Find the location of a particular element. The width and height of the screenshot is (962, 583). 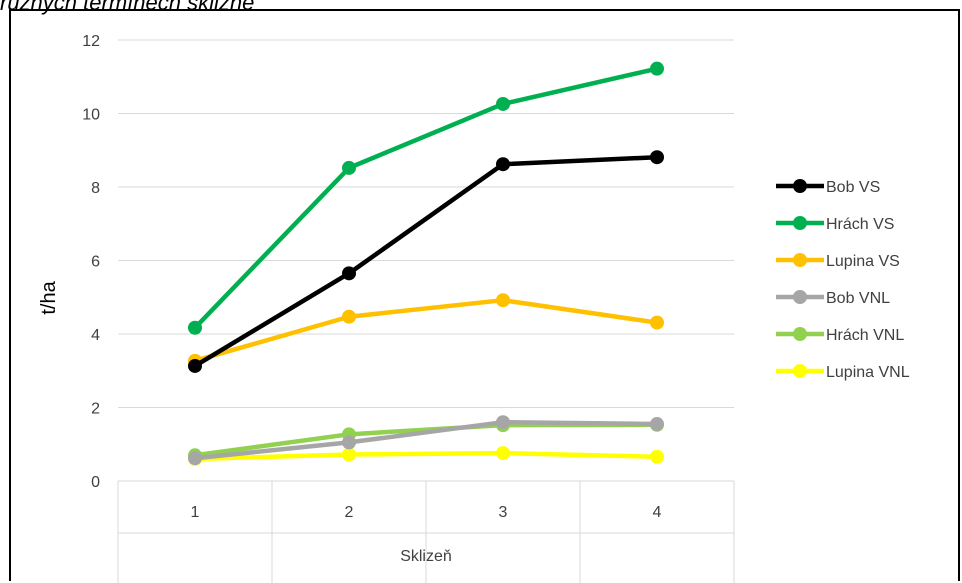

x-tick-label: 1 is located at coordinates (195, 512).